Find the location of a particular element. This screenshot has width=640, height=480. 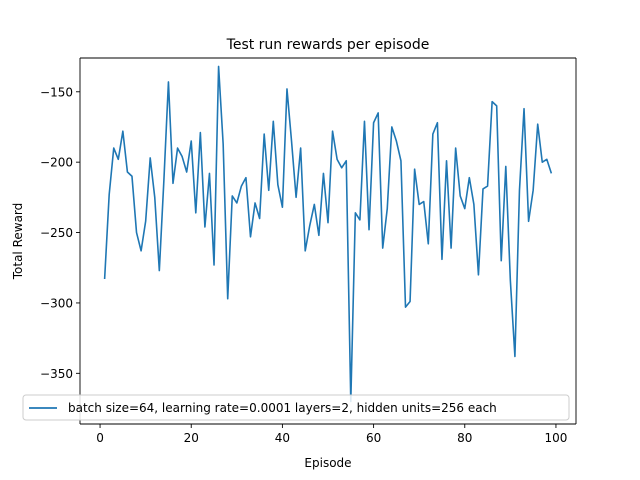

y-tick-label: −150 is located at coordinates (56, 92).